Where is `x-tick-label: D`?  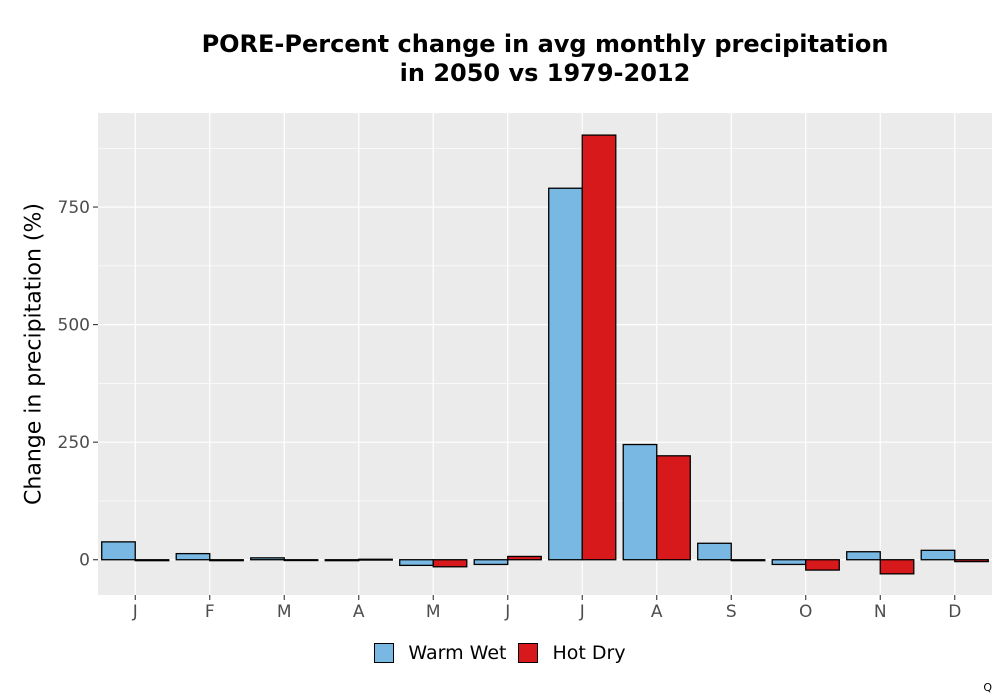
x-tick-label: D is located at coordinates (954, 612).